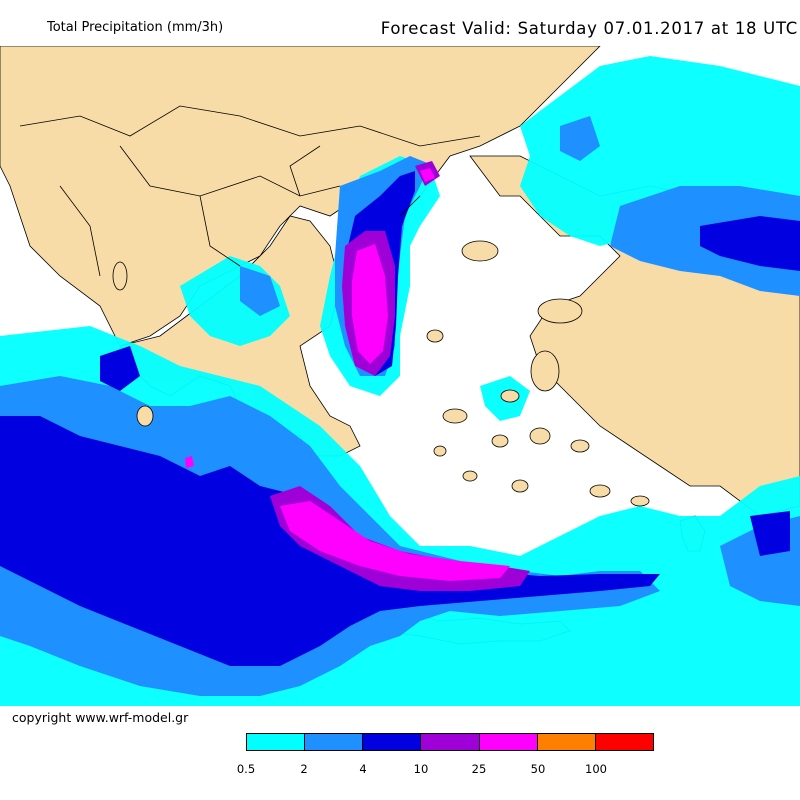 This screenshot has height=800, width=800. What do you see at coordinates (100, 717) in the screenshot?
I see `copyright-text: copyright www.wrf-model.gr` at bounding box center [100, 717].